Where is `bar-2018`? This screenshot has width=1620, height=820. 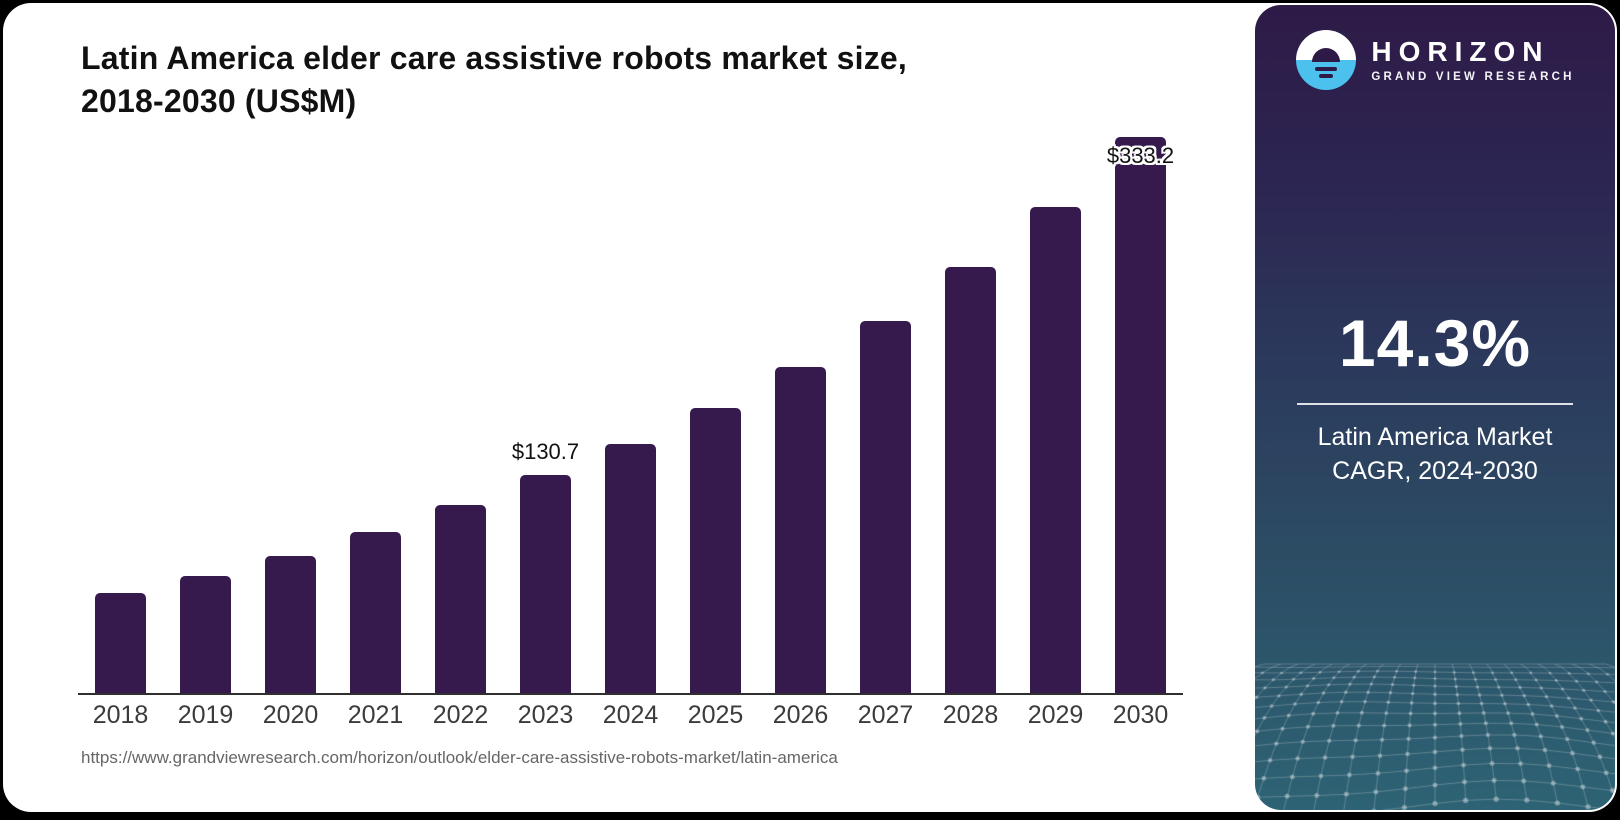 bar-2018 is located at coordinates (120, 643).